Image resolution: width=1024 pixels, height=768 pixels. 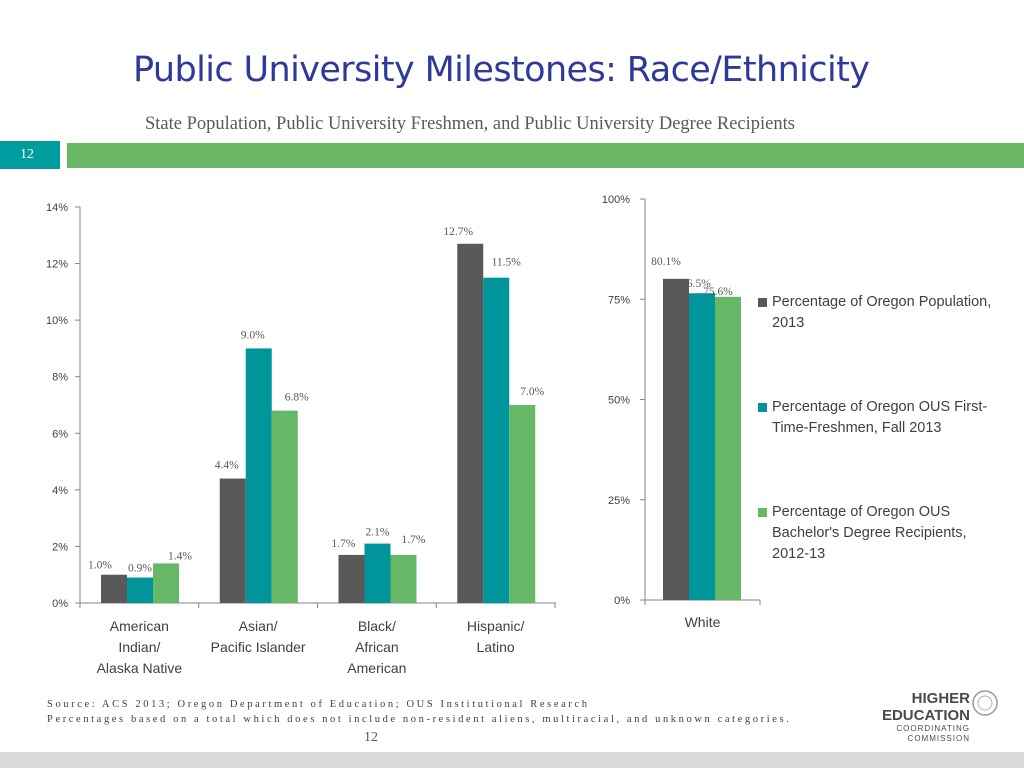 What do you see at coordinates (57, 208) in the screenshot?
I see `y-tick-label: 14%` at bounding box center [57, 208].